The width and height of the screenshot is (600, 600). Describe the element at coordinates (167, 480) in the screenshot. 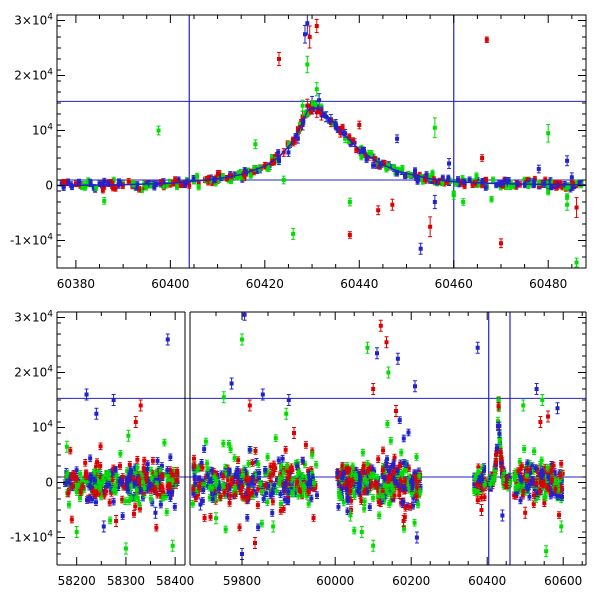

I see `b-c0-p211-marker` at that location.